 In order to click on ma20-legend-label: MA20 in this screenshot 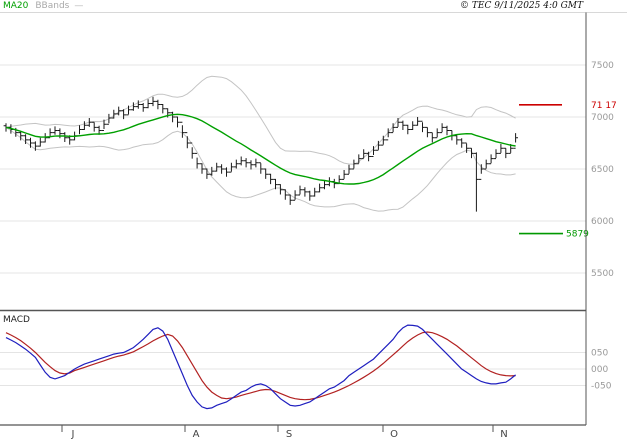, I will do `click(16, 6)`.